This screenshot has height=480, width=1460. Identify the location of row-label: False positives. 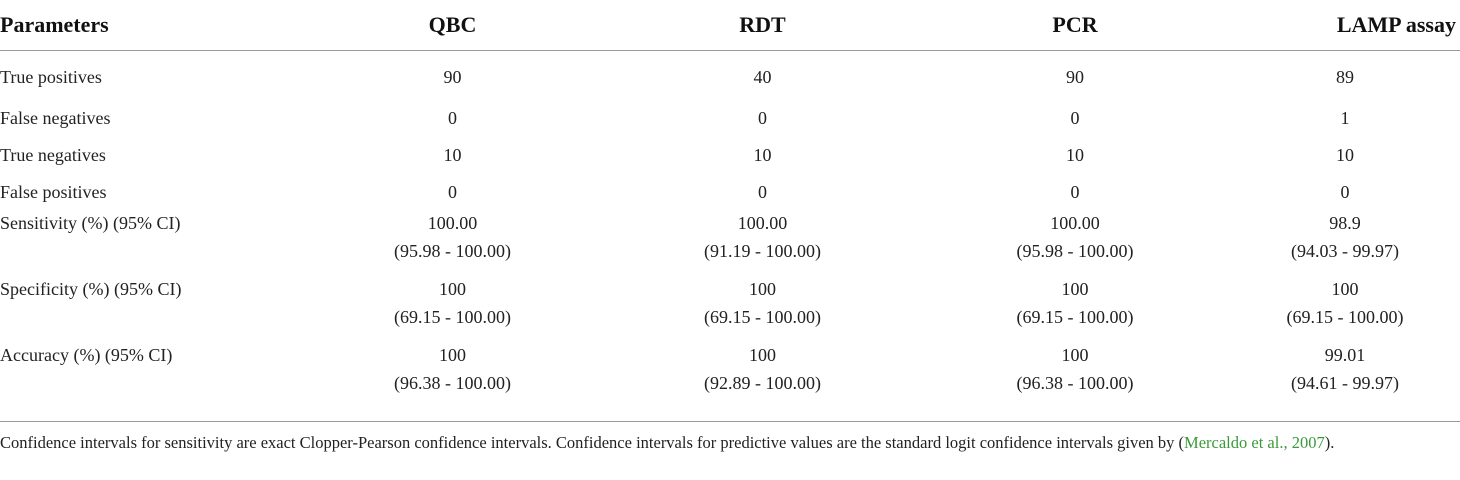
(53, 192).